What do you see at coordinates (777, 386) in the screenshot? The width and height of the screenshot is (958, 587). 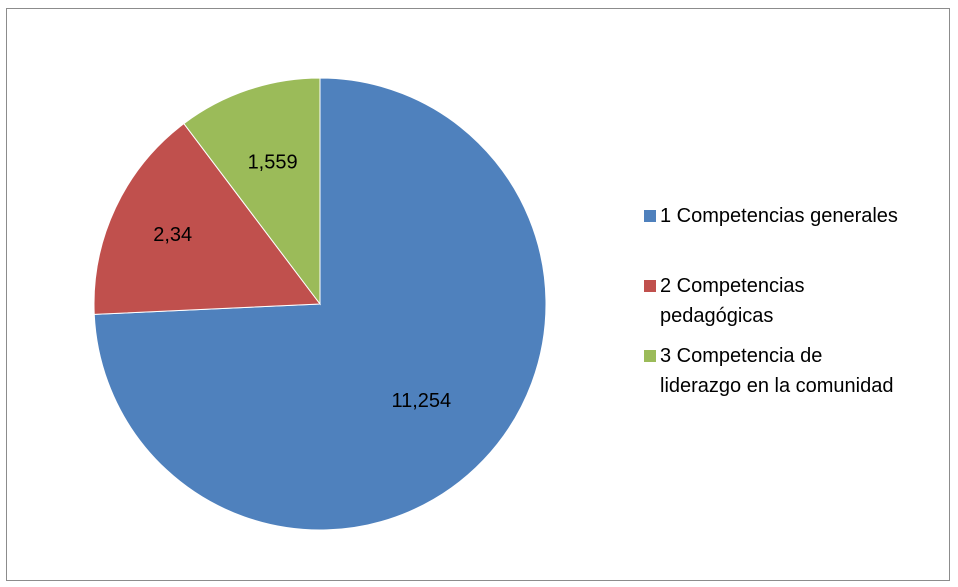 I see `legend-label-3-line-2: liderazgo en la comunidad` at bounding box center [777, 386].